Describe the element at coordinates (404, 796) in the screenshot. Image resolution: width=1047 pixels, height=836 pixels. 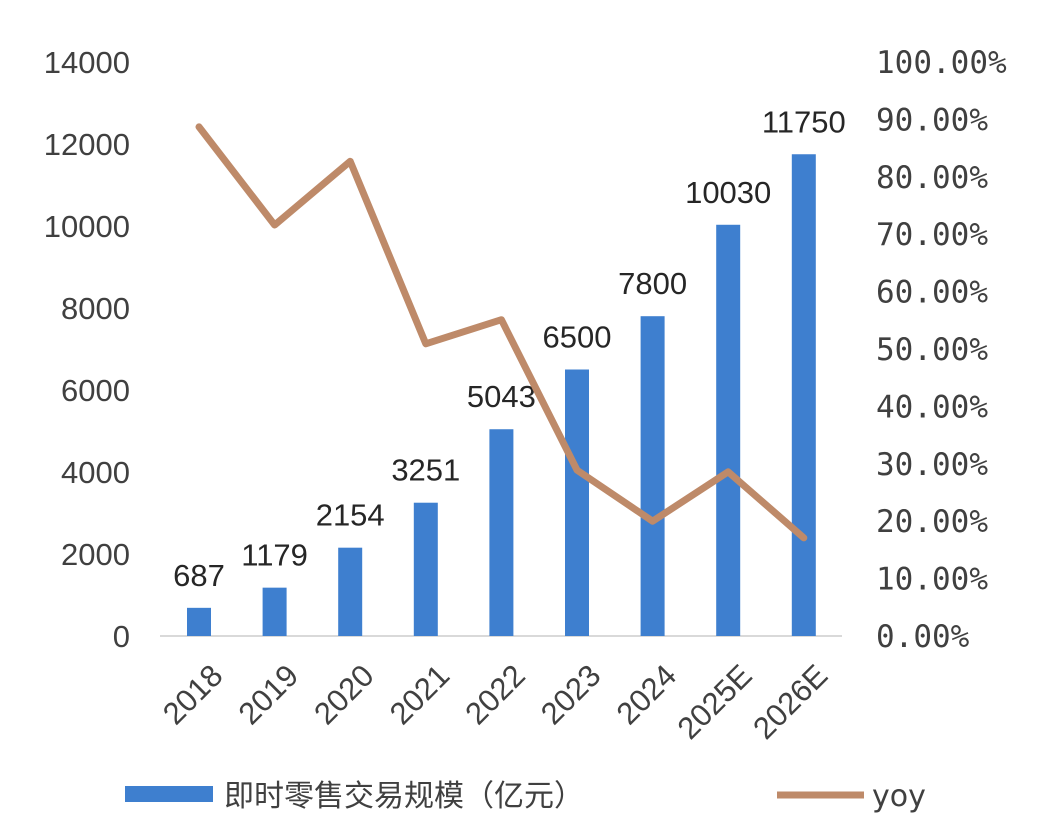
I see `legend-bar-label: 即时零售交易规模（亿元）` at that location.